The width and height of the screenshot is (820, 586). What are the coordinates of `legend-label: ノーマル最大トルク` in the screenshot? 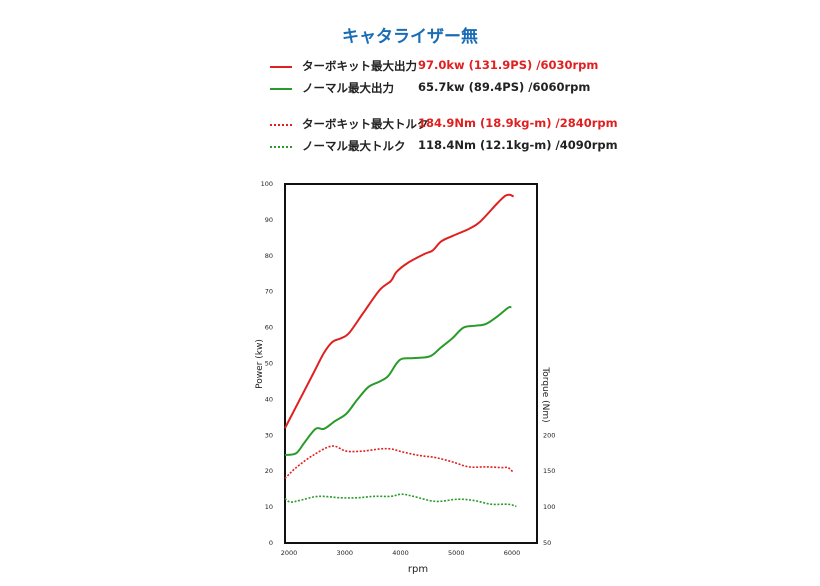 It's located at (354, 146).